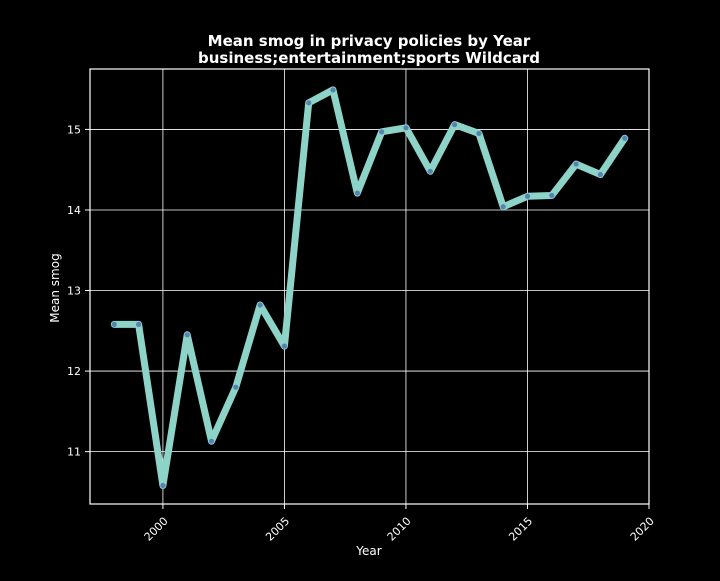 This screenshot has height=581, width=720. Describe the element at coordinates (368, 551) in the screenshot. I see `x-axis-label: Year` at that location.